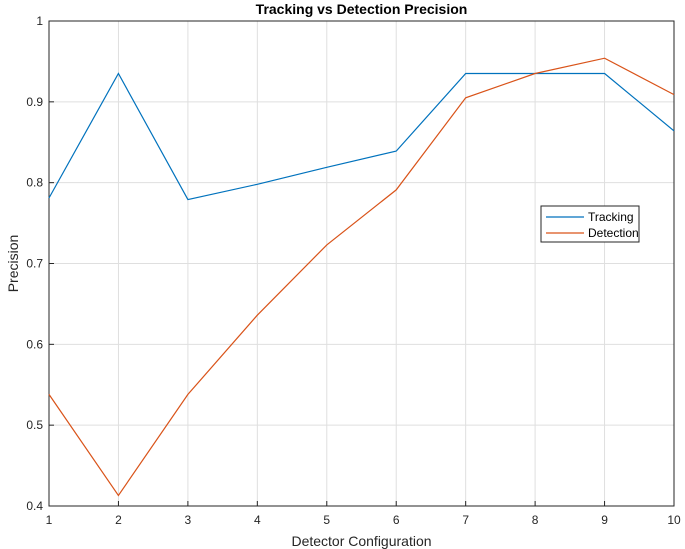 The height and width of the screenshot is (549, 685). Describe the element at coordinates (34, 425) in the screenshot. I see `y-tick-label: 0.5` at that location.